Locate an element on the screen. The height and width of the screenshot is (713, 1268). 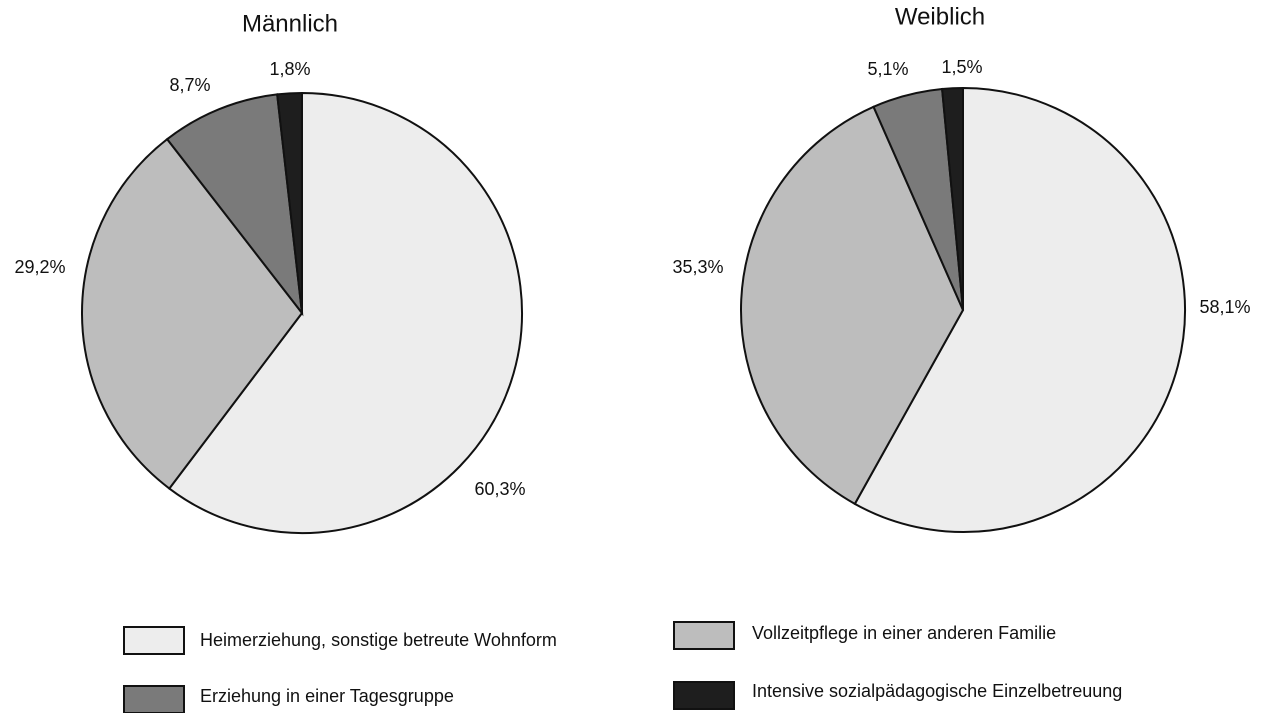
data-label: 1,8% is located at coordinates (289, 69).